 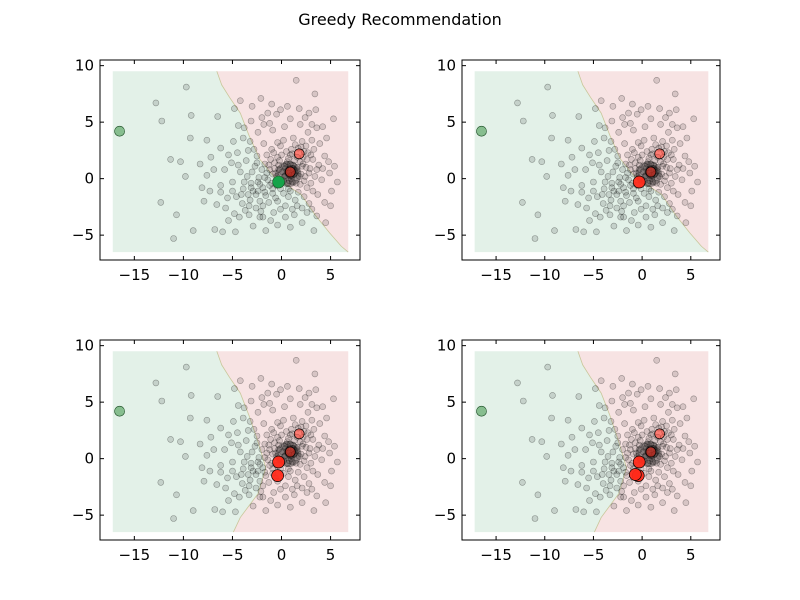 What do you see at coordinates (481, 411) in the screenshot?
I see `green-point` at bounding box center [481, 411].